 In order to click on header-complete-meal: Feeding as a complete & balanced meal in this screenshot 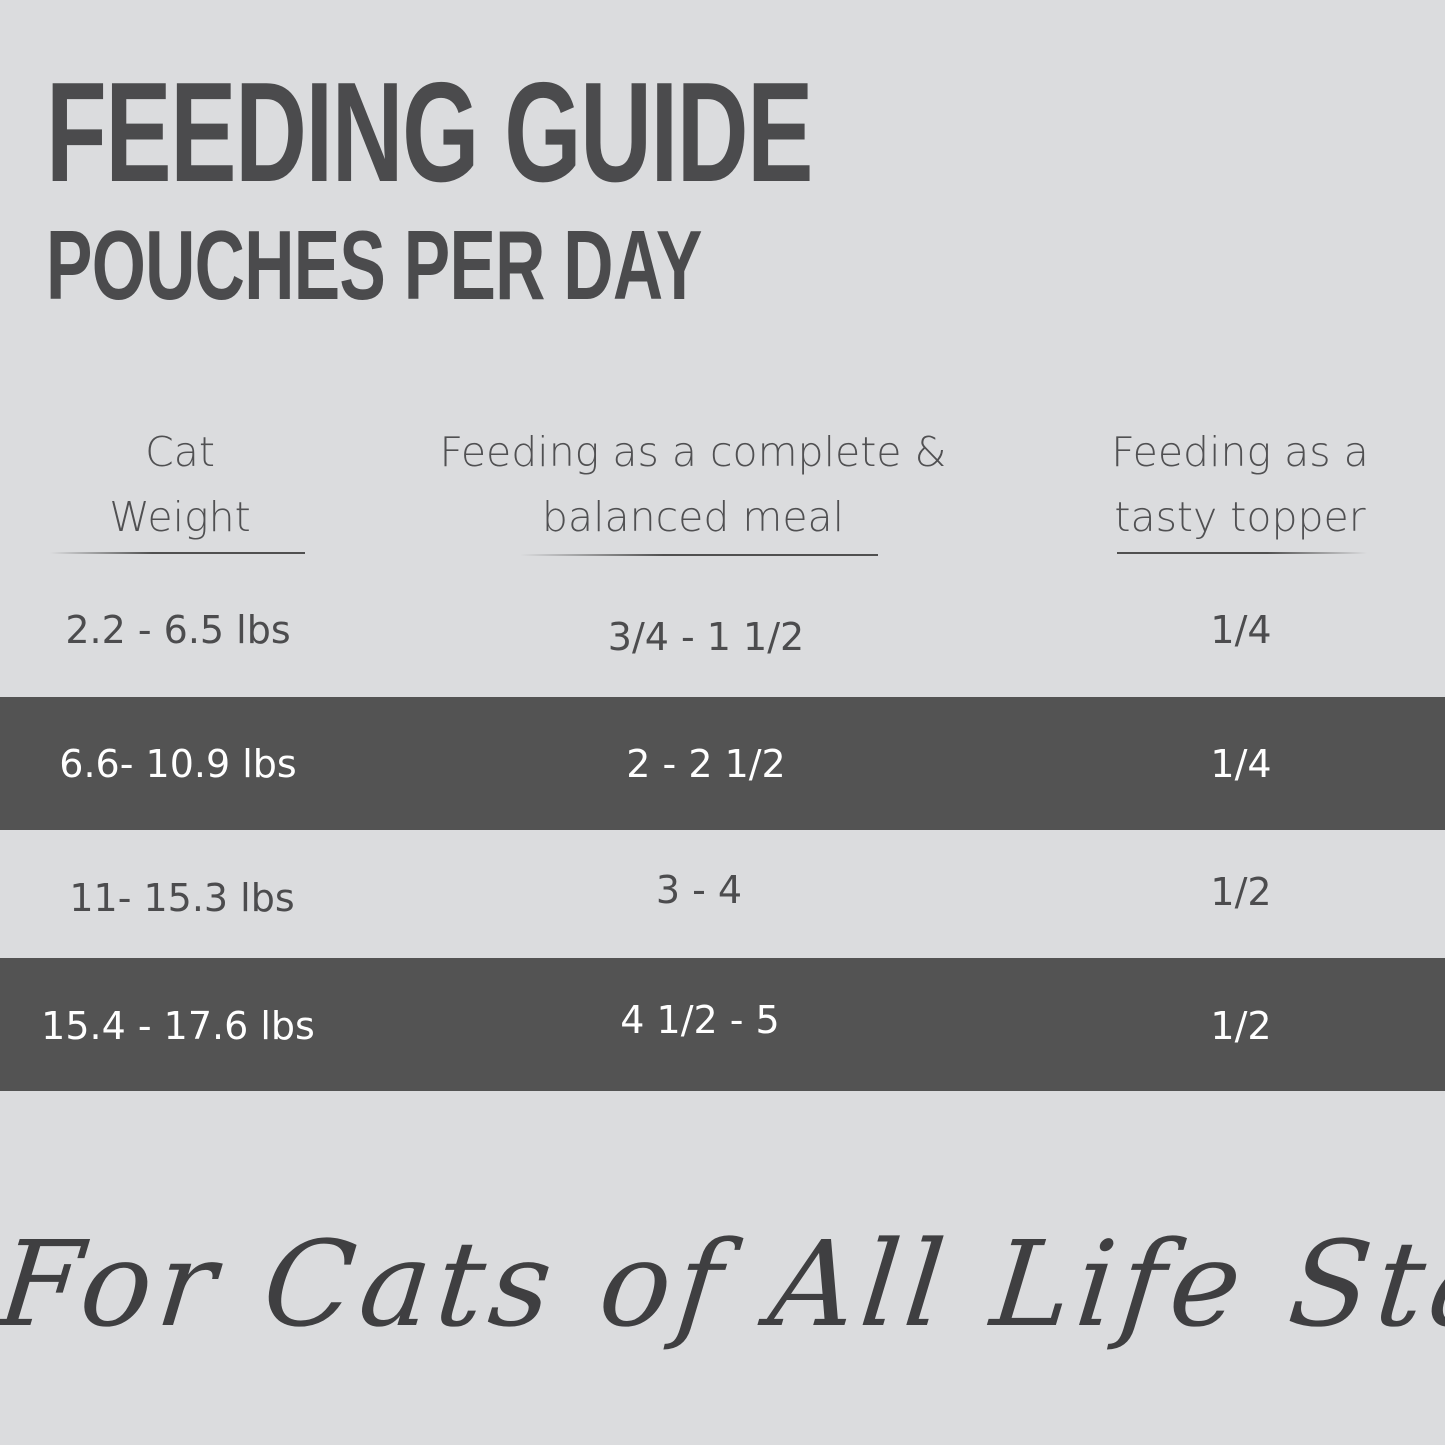, I will do `click(693, 485)`.